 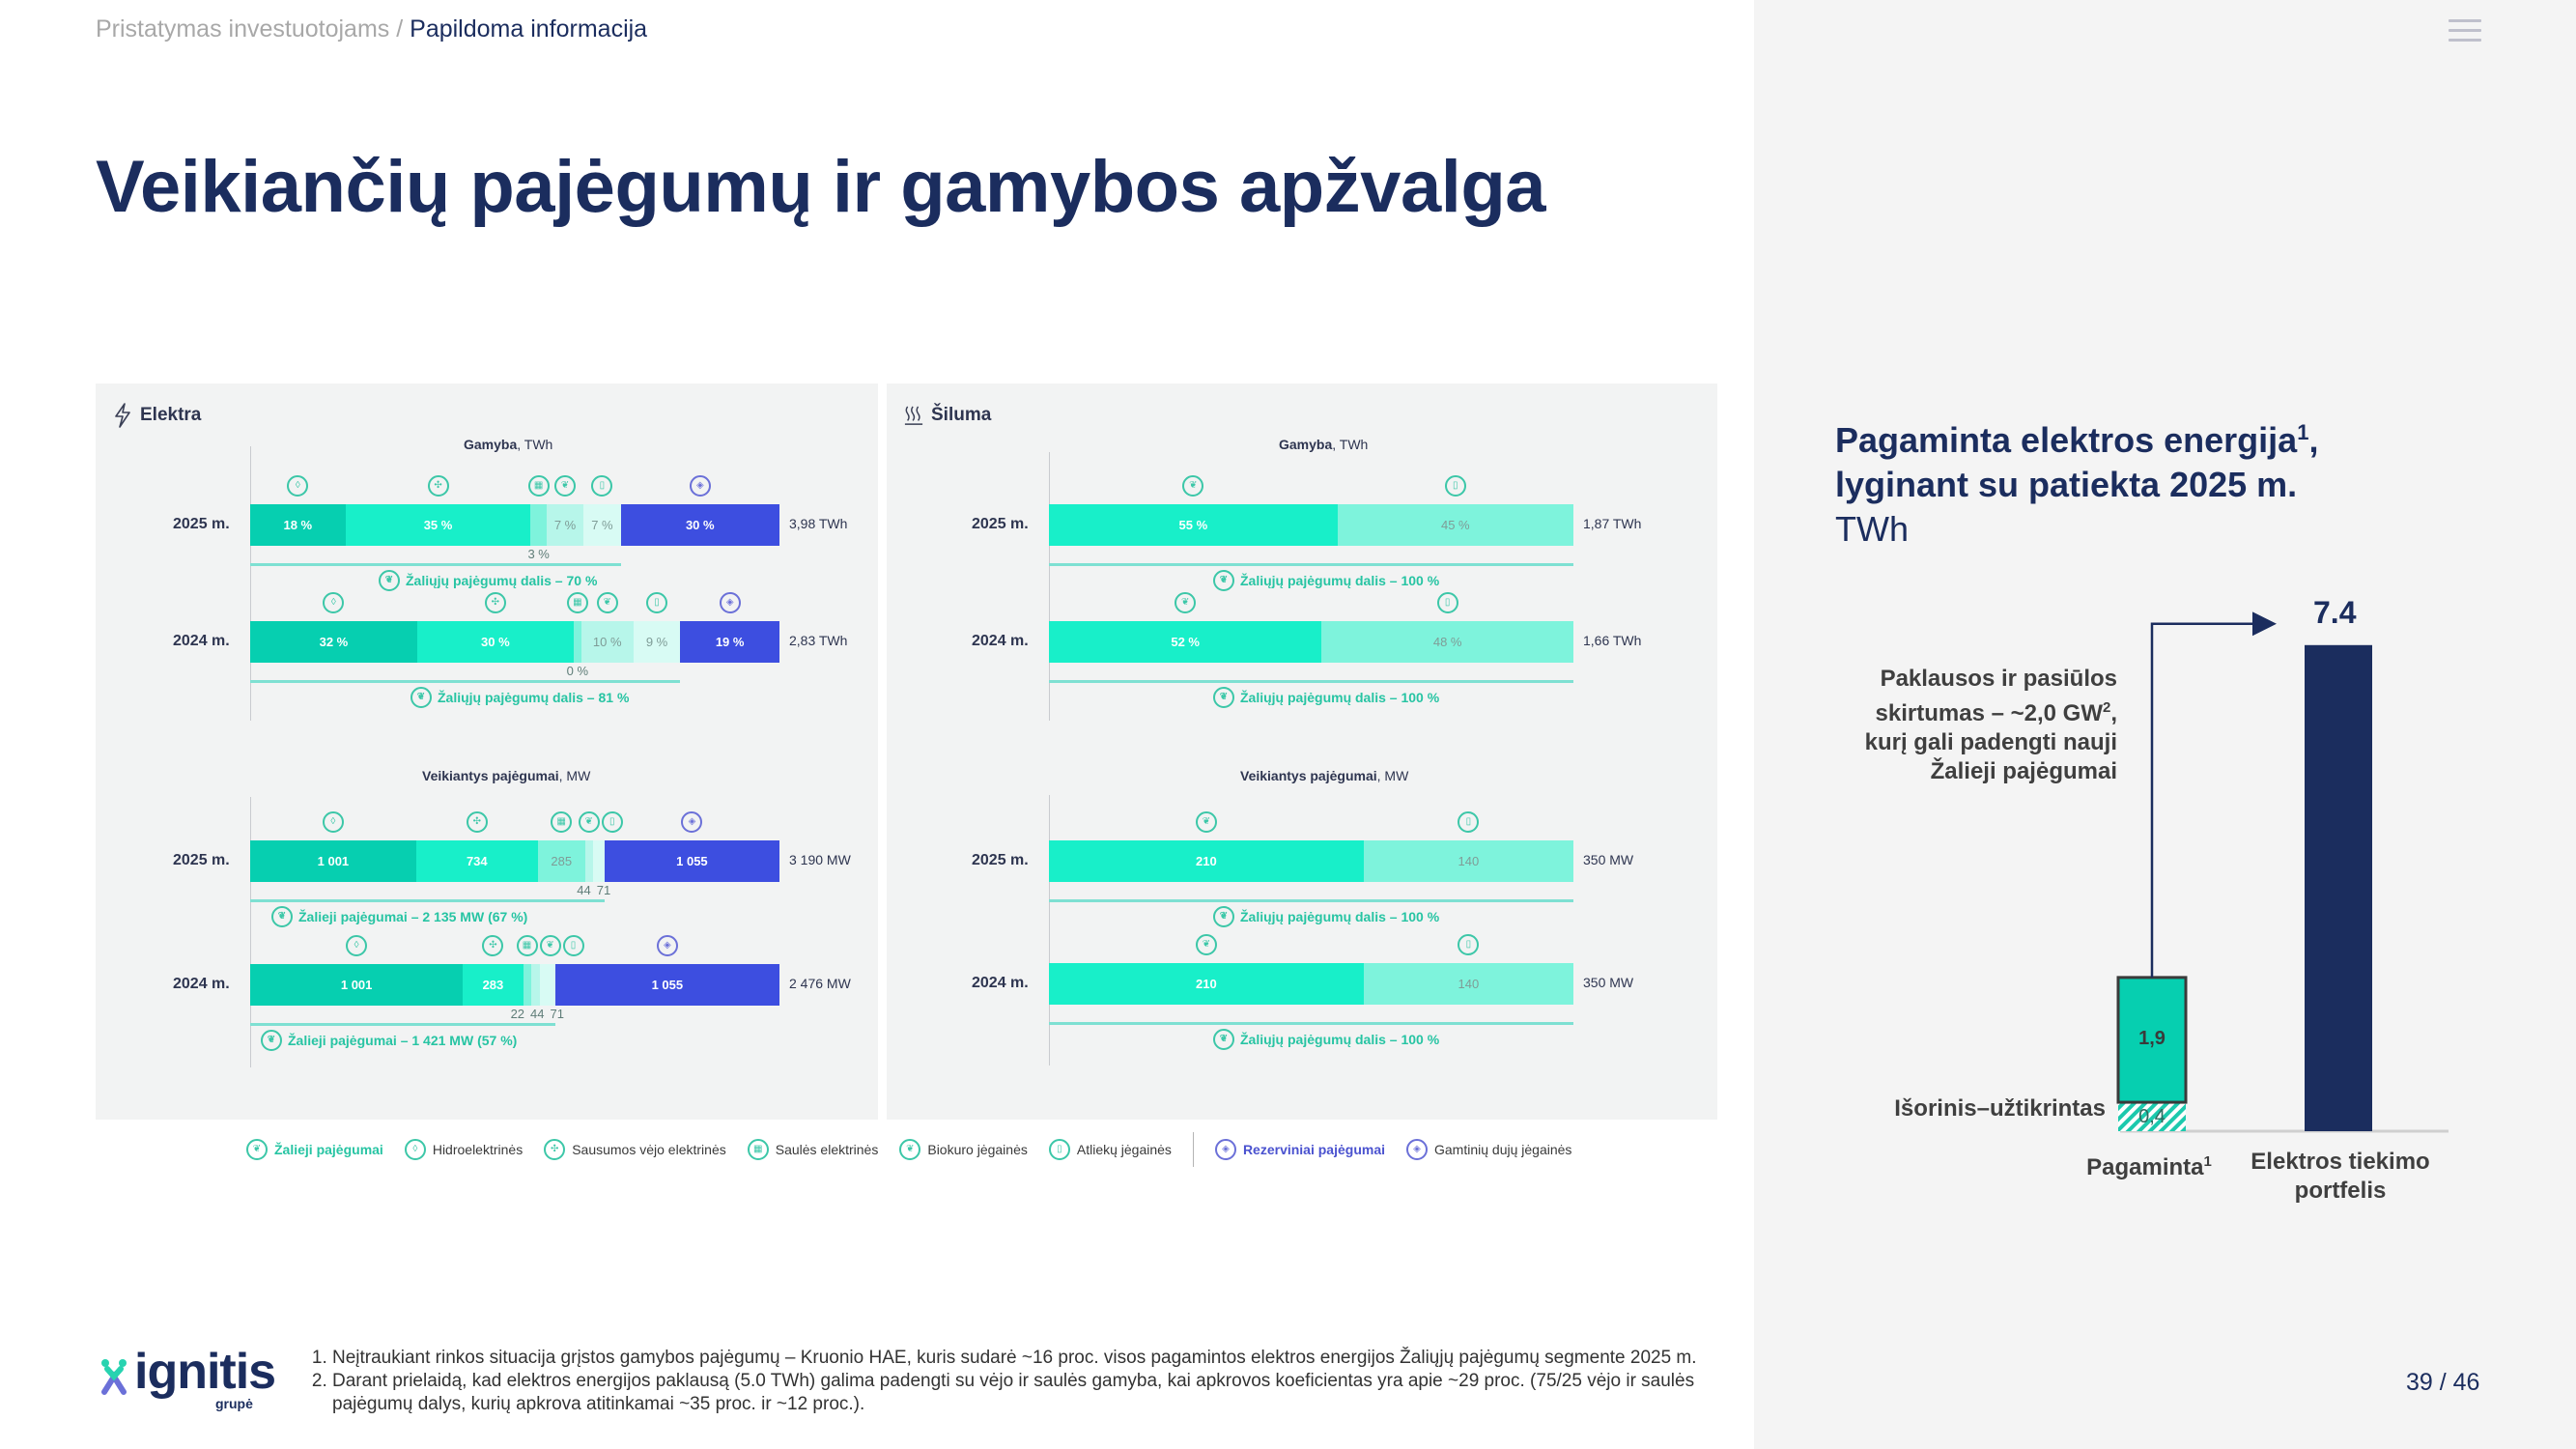 I want to click on section-title: Veikiantys pajėgumai, MW, so click(x=506, y=775).